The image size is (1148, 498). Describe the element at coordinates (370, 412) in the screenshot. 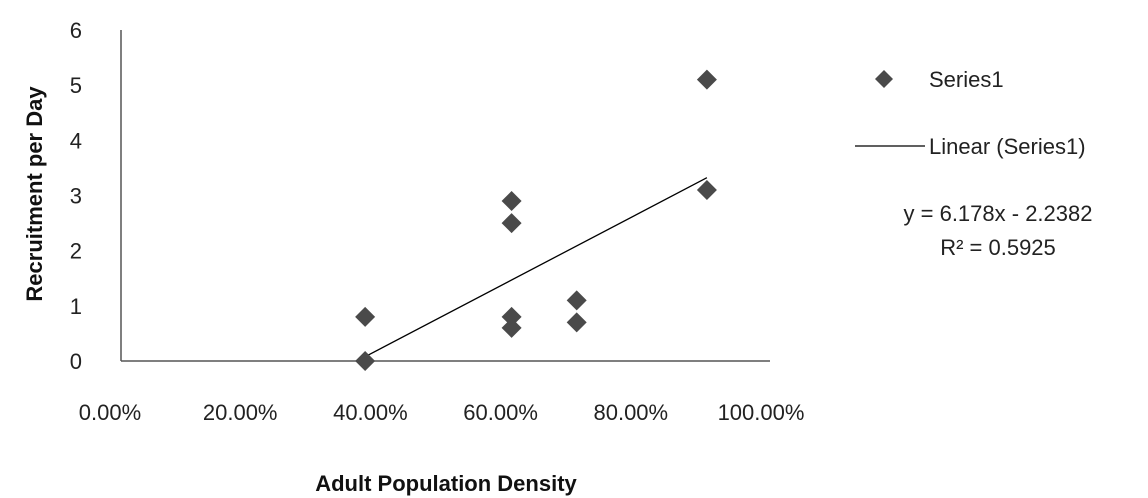

I see `x-tick-label: 40.00%` at that location.